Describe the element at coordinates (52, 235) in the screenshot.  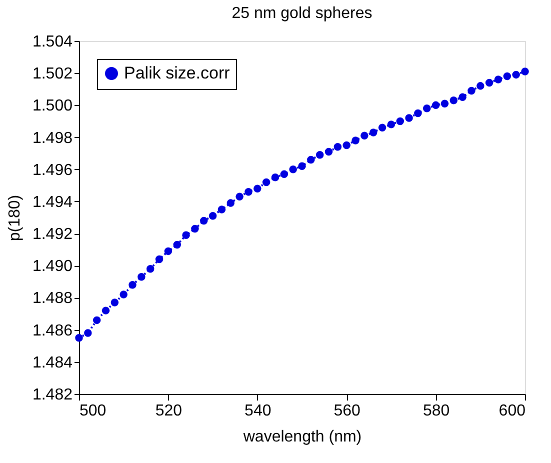
I see `y-tick-label: 1.492` at that location.